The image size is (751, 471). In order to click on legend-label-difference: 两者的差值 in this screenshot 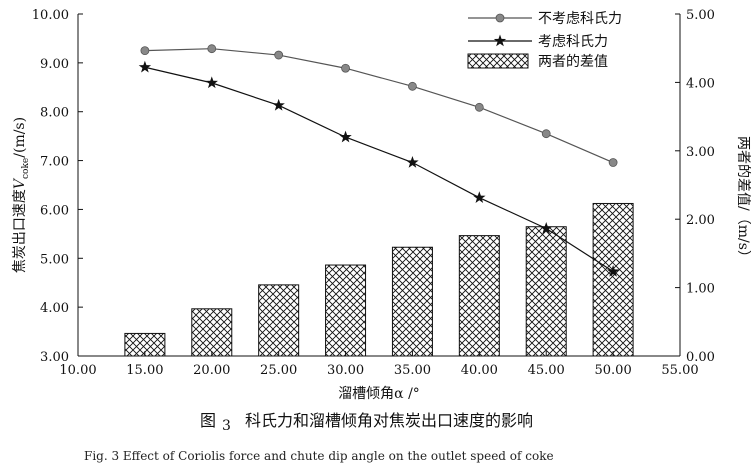, I will do `click(573, 62)`.